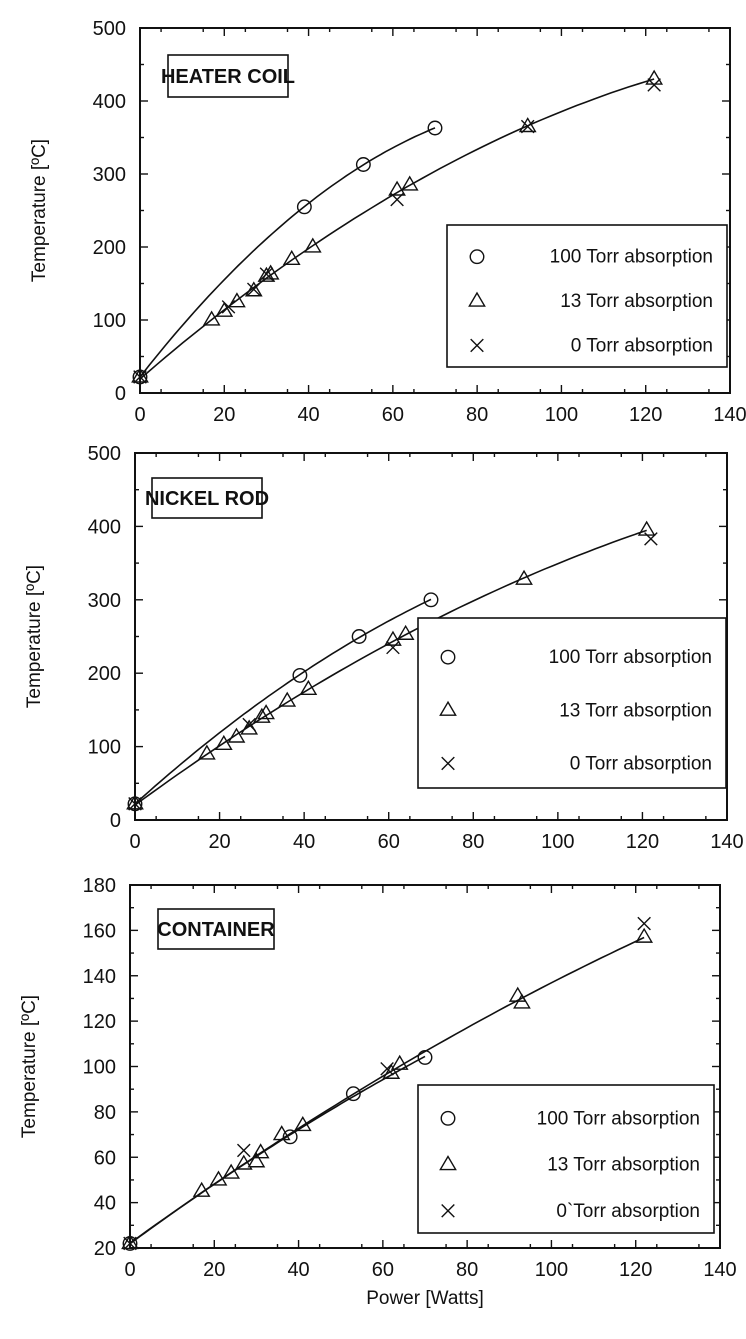 This screenshot has height=1339, width=746. Describe the element at coordinates (389, 842) in the screenshot. I see `x-tick-label: 60` at that location.